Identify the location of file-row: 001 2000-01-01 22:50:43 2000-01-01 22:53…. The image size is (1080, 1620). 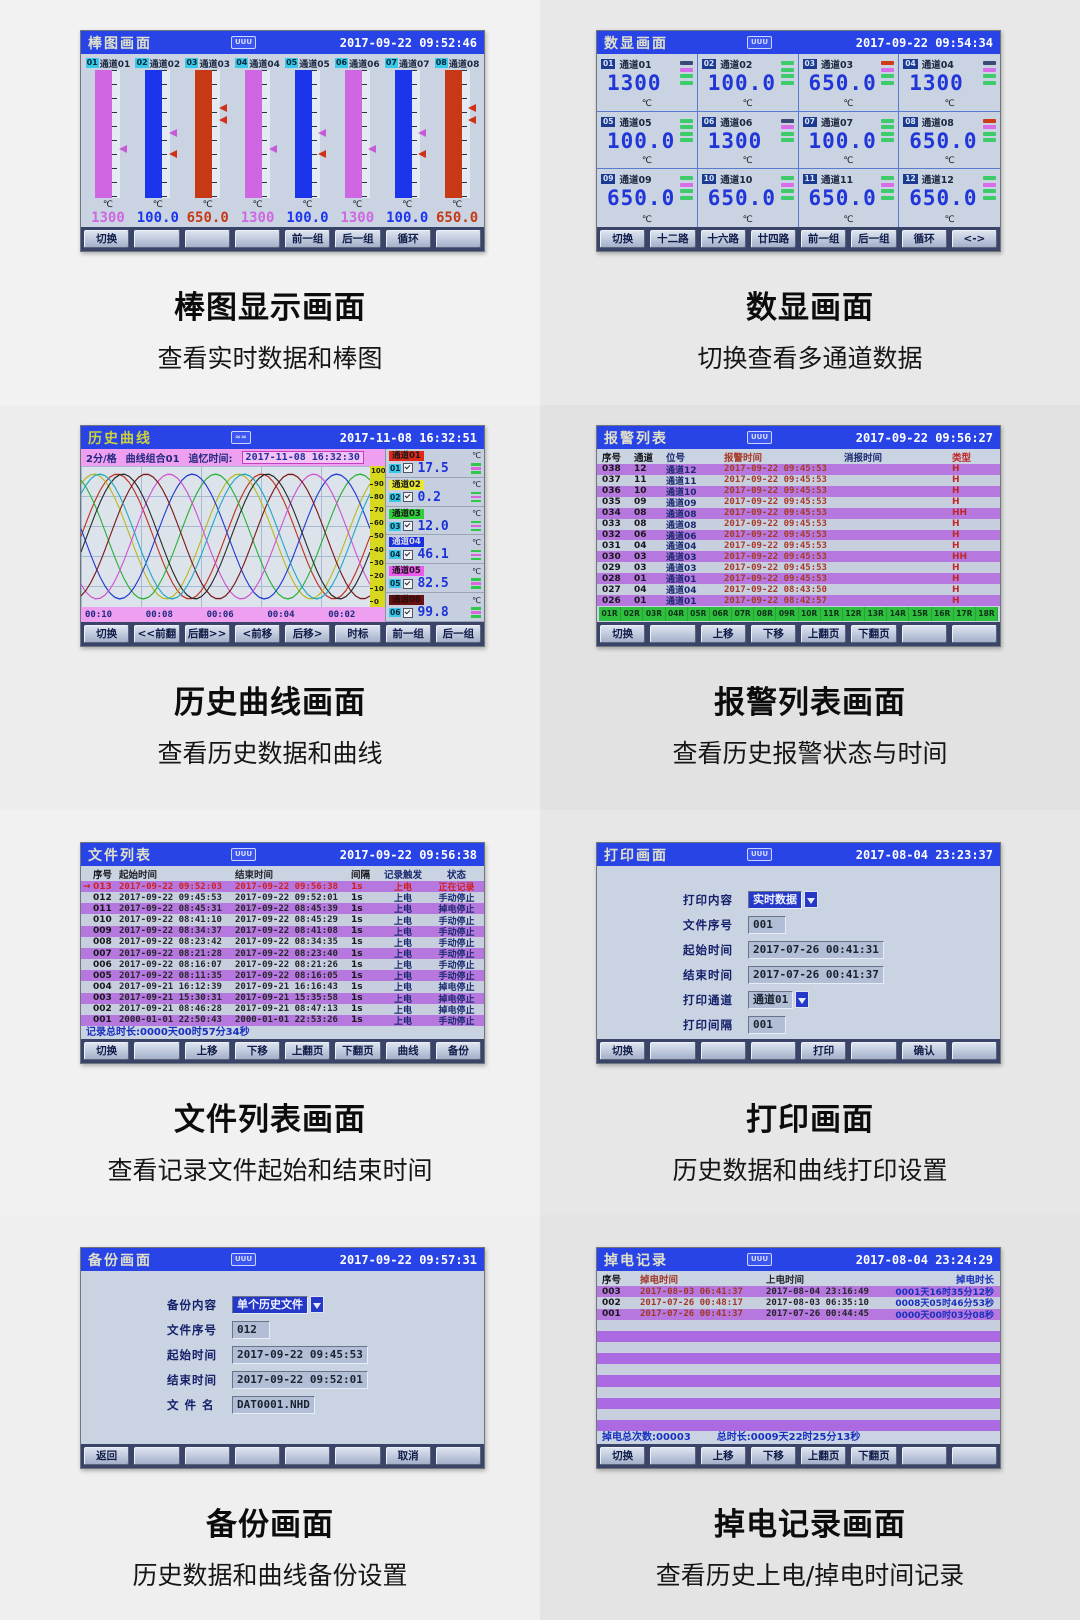
(282, 1020).